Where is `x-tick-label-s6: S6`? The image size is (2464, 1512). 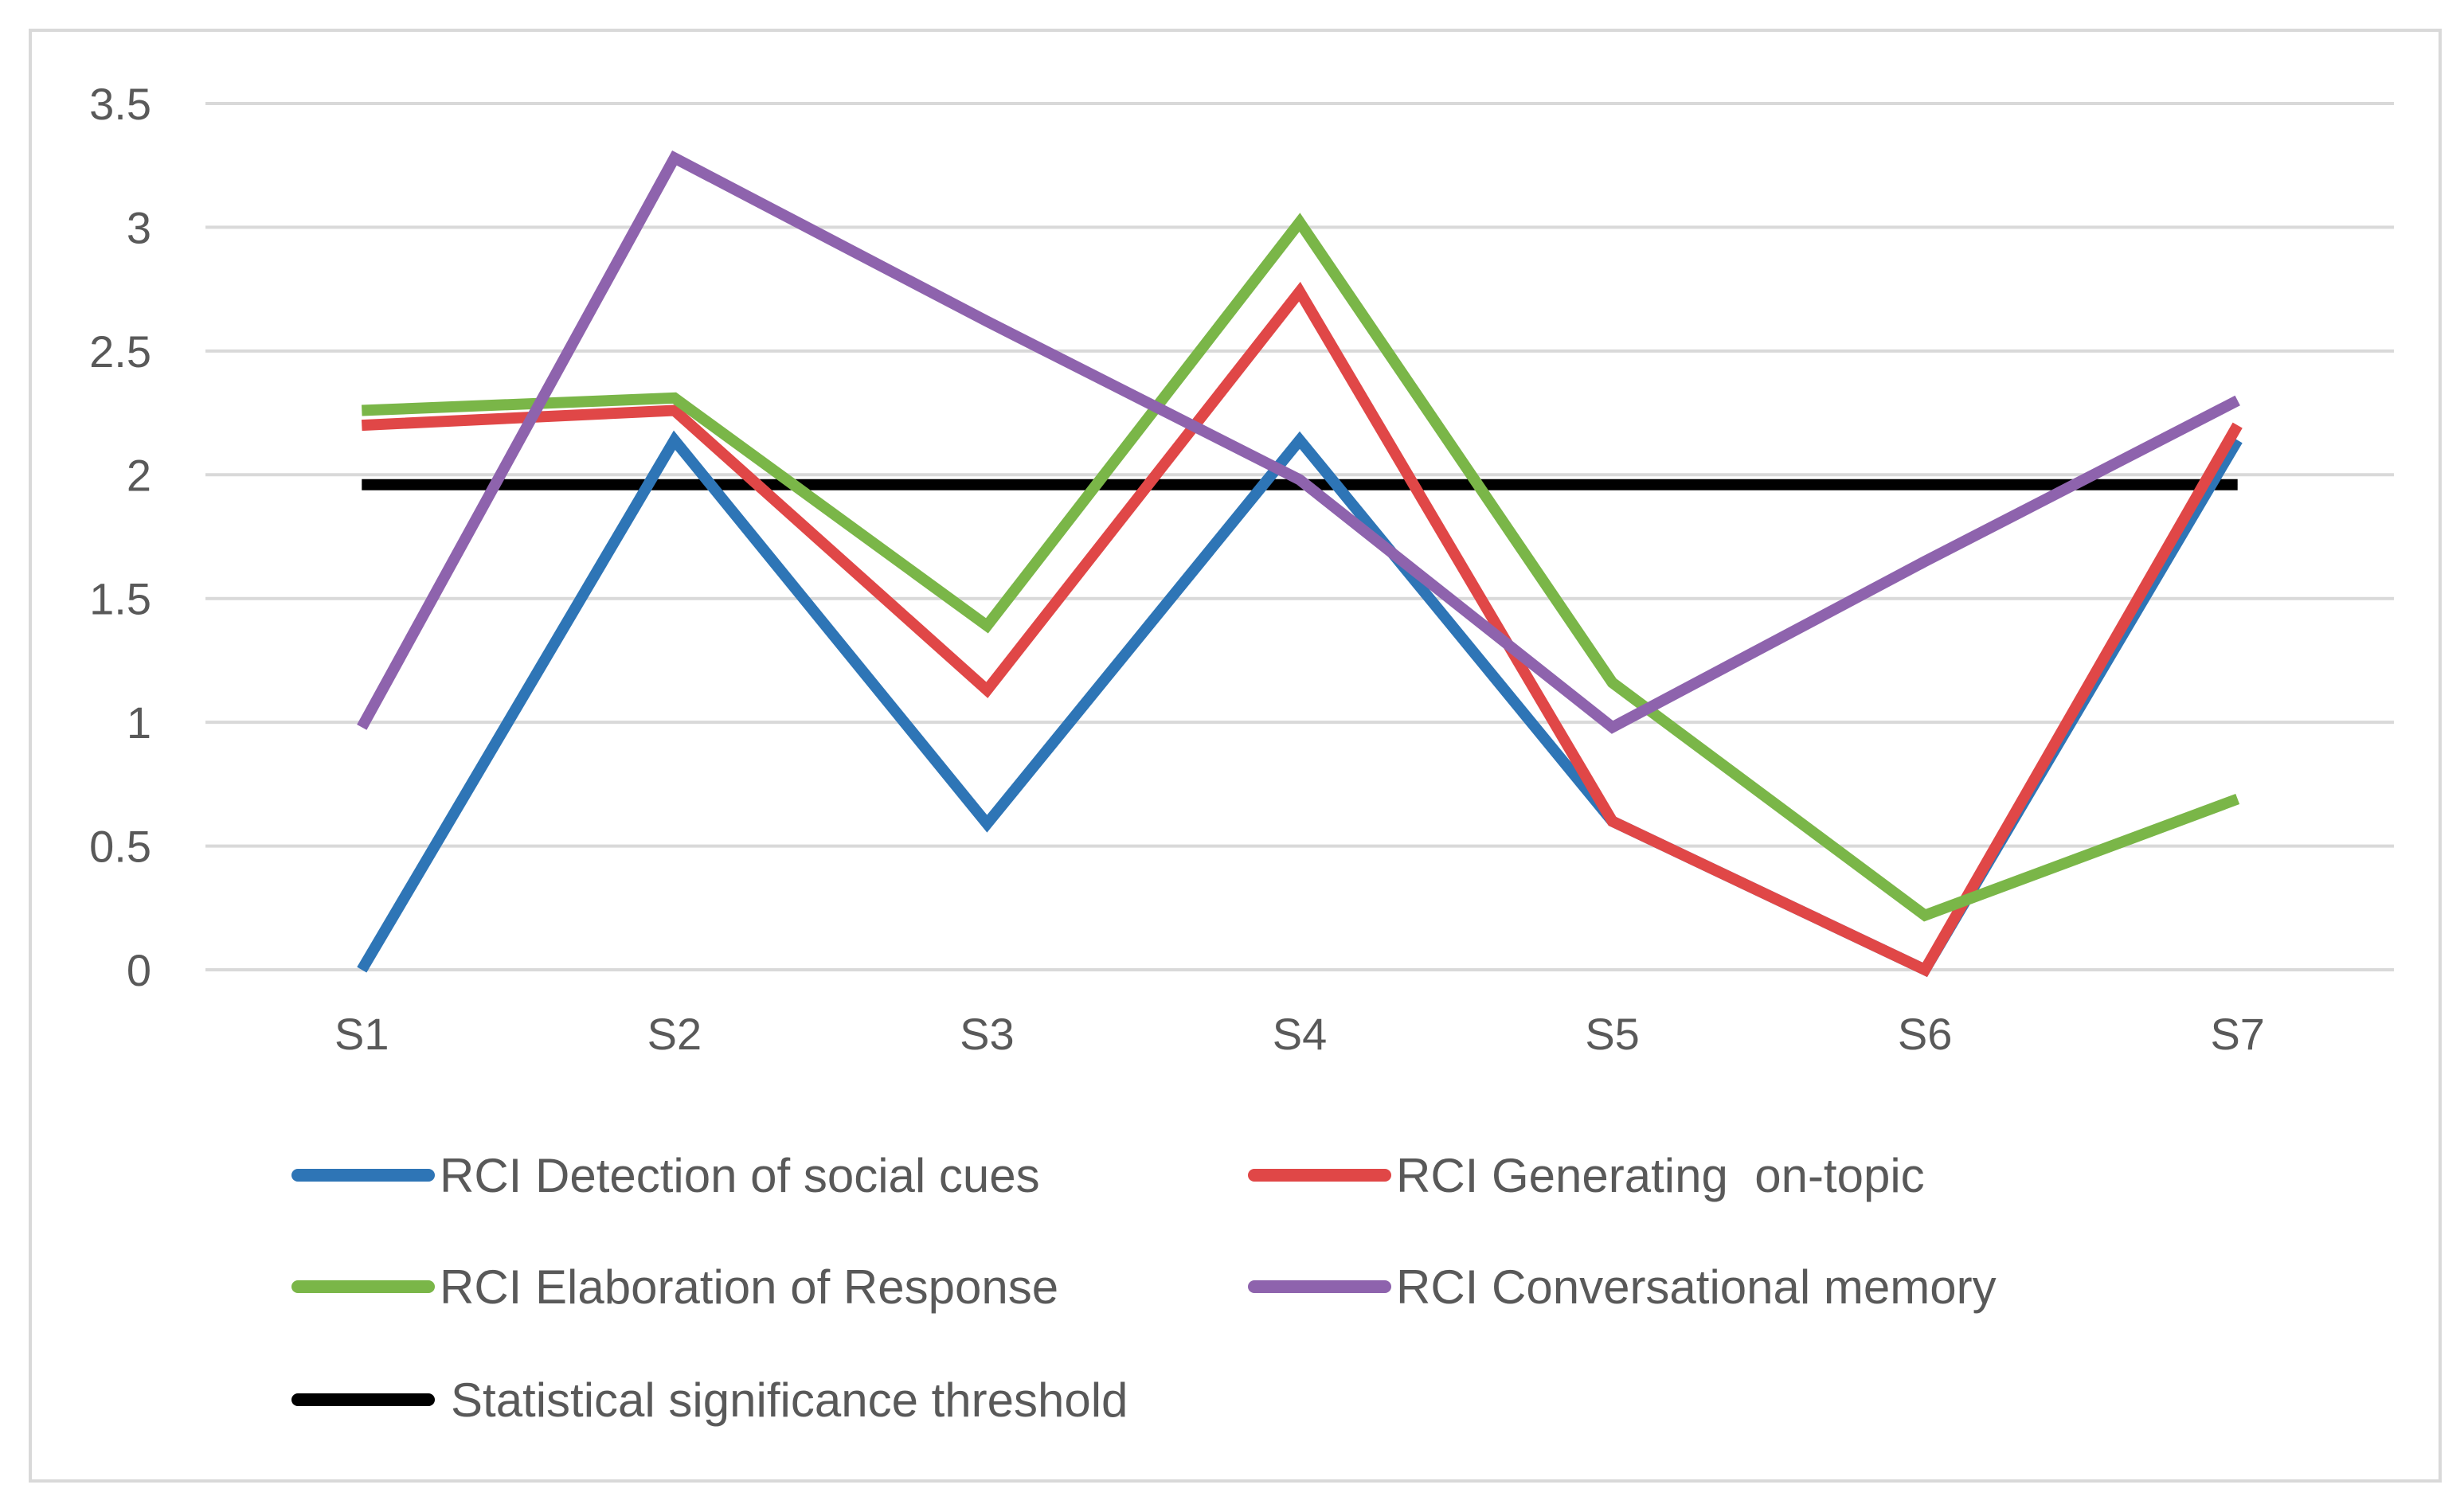
x-tick-label-s6: S6 is located at coordinates (1925, 1034).